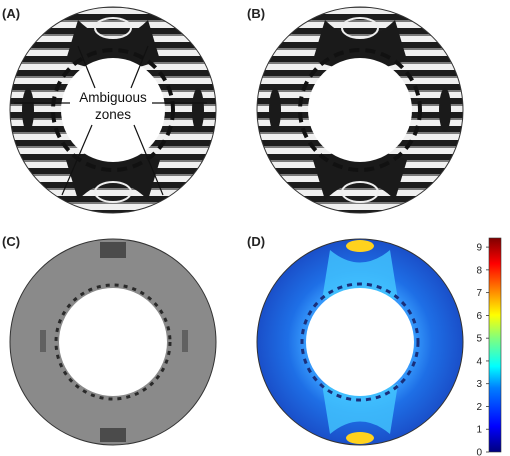 The image size is (510, 456). I want to click on panel-label-d: (D), so click(256, 241).